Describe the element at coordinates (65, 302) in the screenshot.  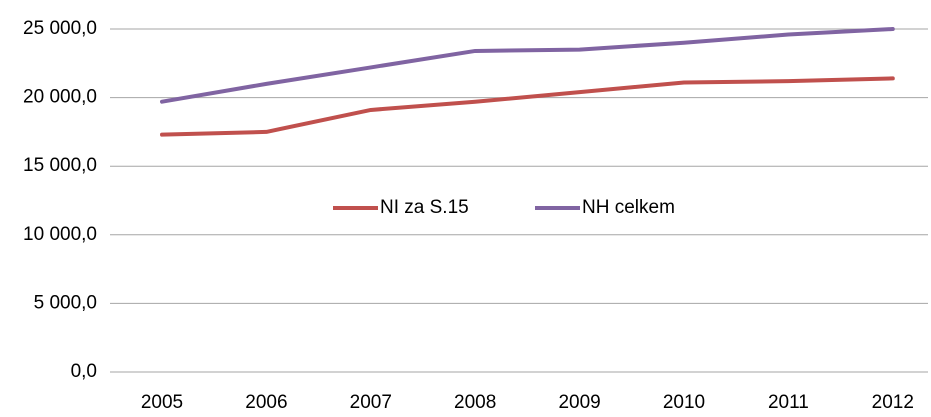
I see `y-tick-label: 5 000,0` at that location.